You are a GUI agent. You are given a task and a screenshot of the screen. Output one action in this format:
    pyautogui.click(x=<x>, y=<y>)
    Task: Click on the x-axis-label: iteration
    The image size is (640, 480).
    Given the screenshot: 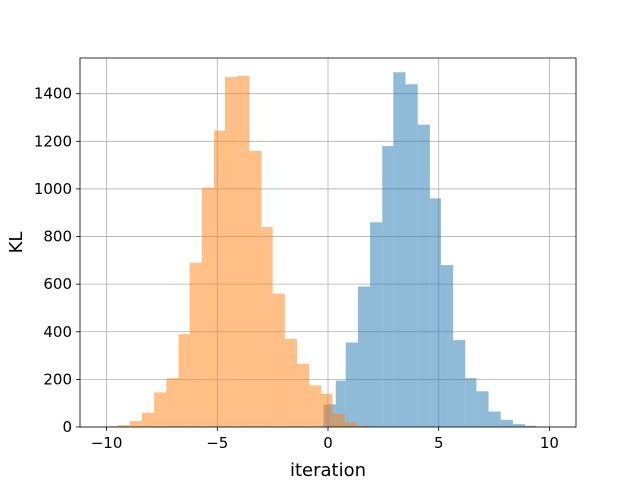 What is the action you would take?
    pyautogui.click(x=328, y=470)
    